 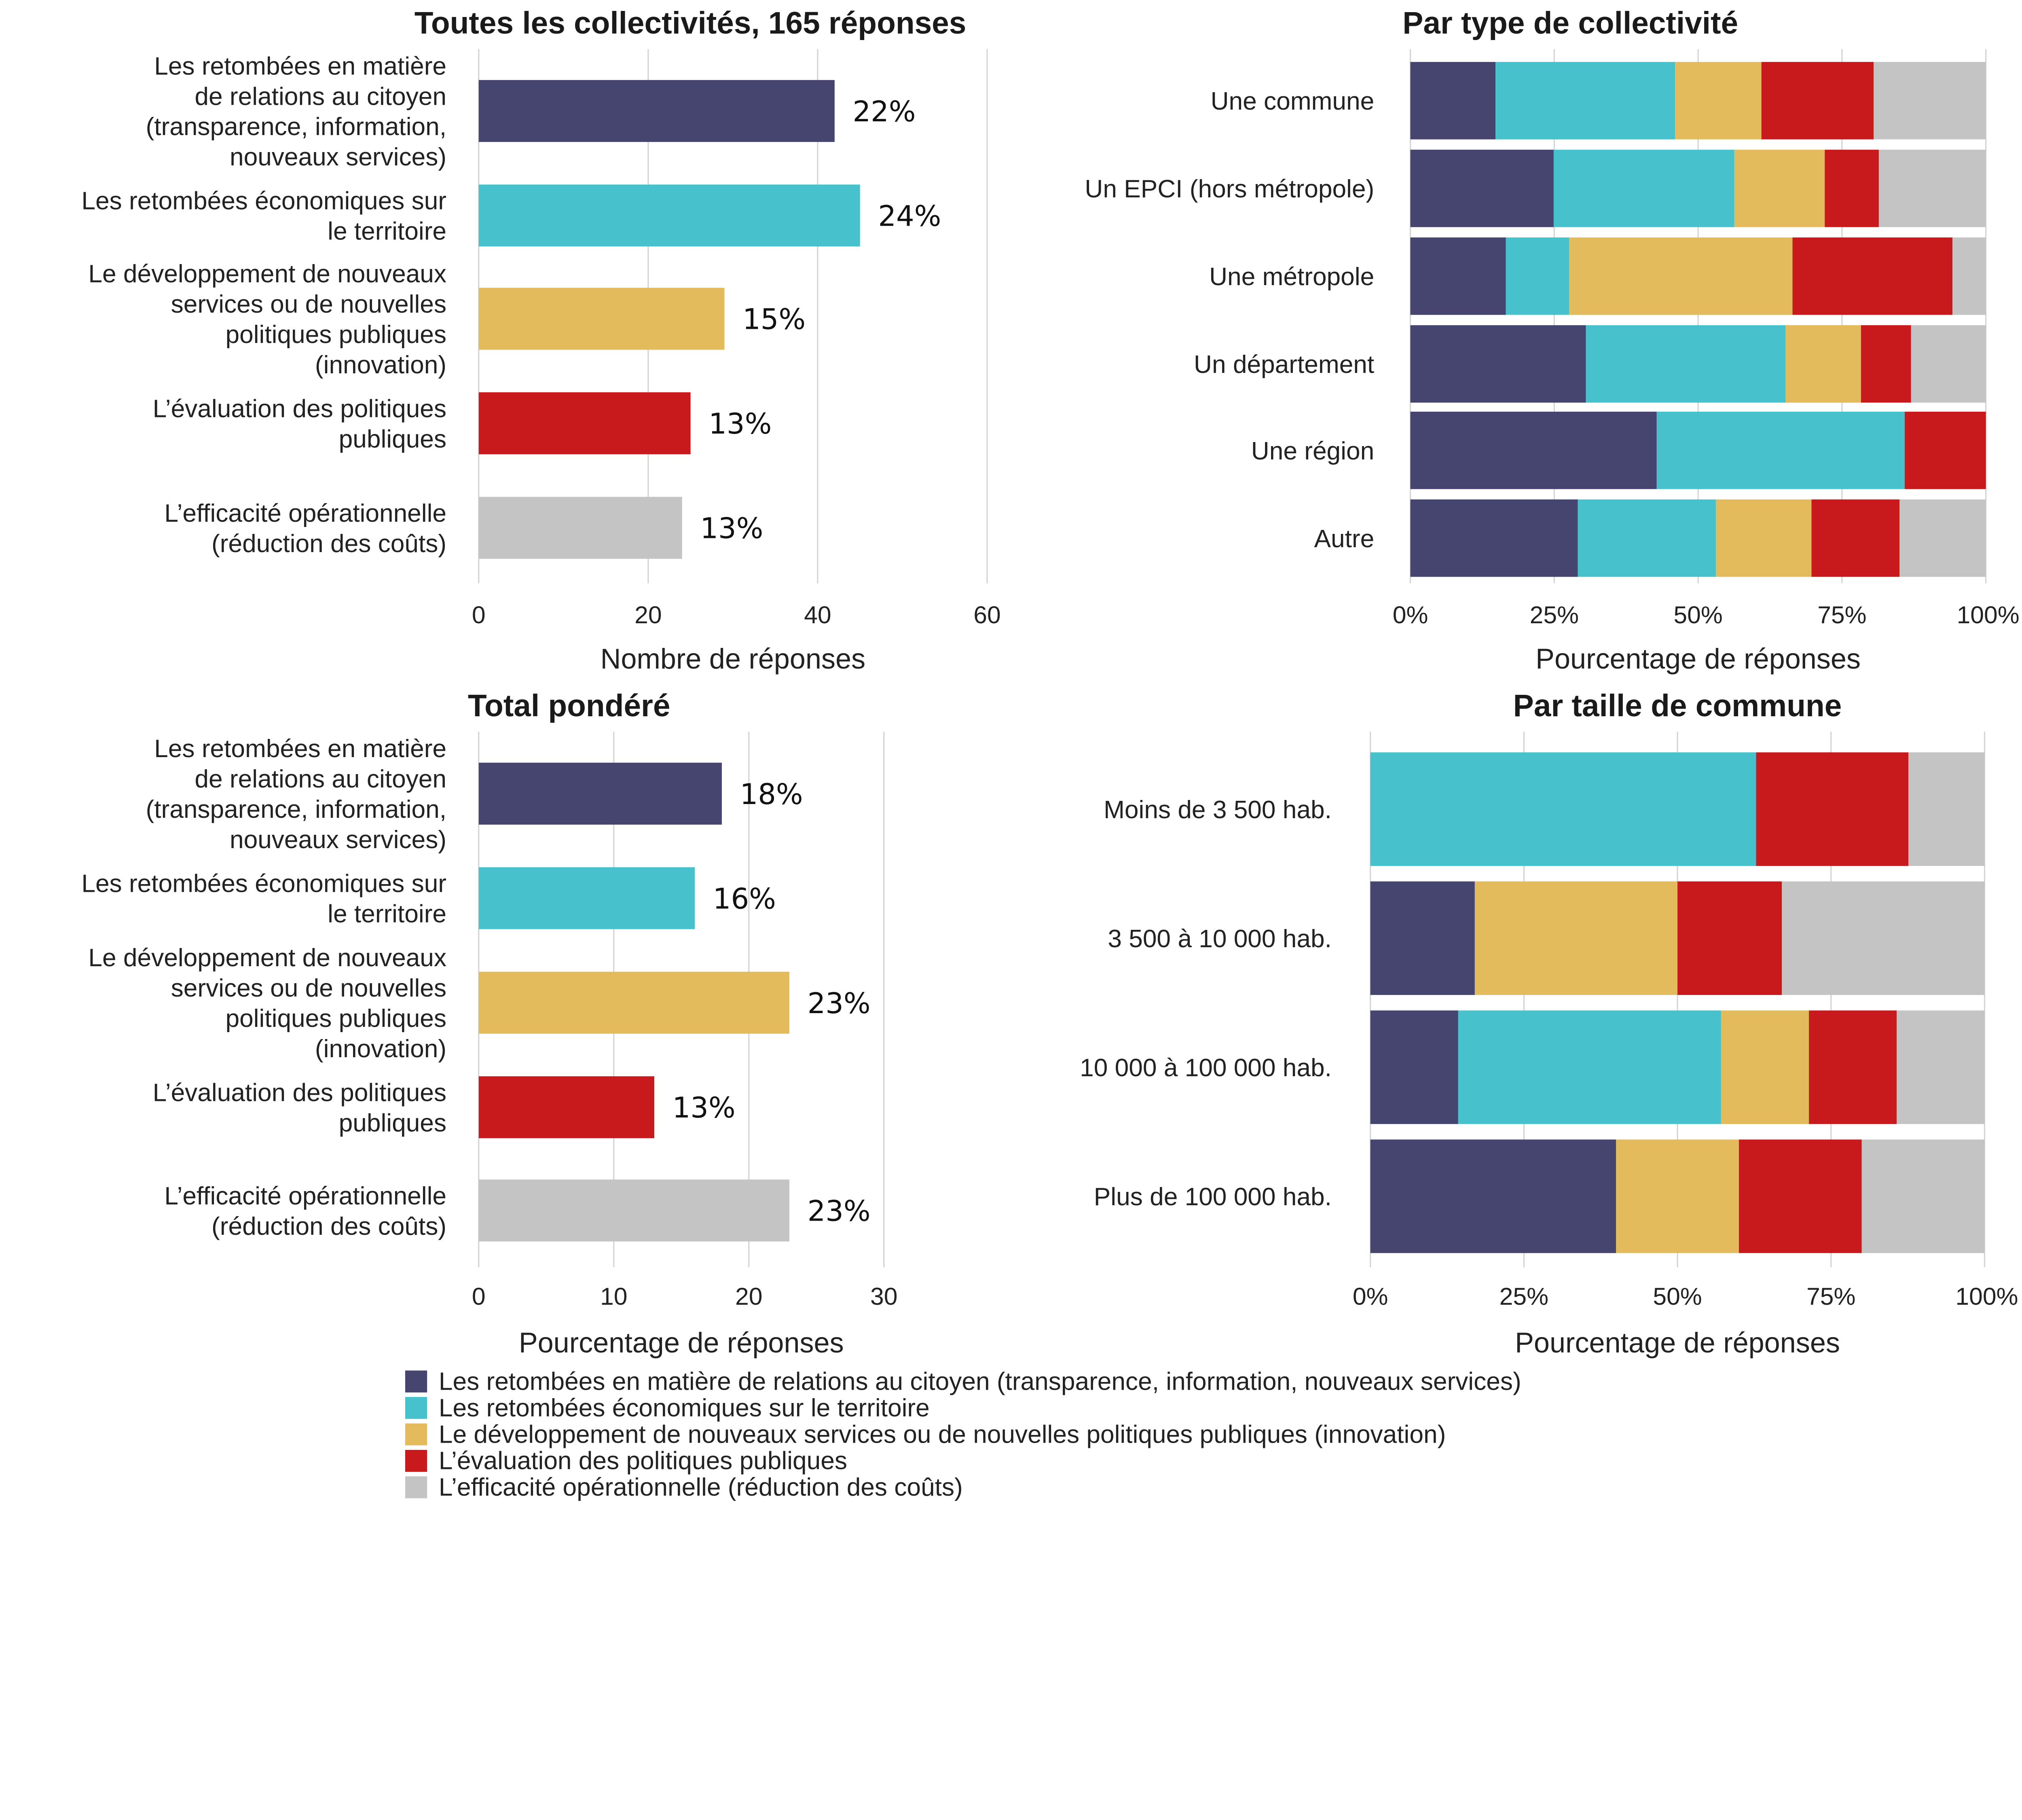 What do you see at coordinates (883, 1296) in the screenshot?
I see `x-tick-label: 30` at bounding box center [883, 1296].